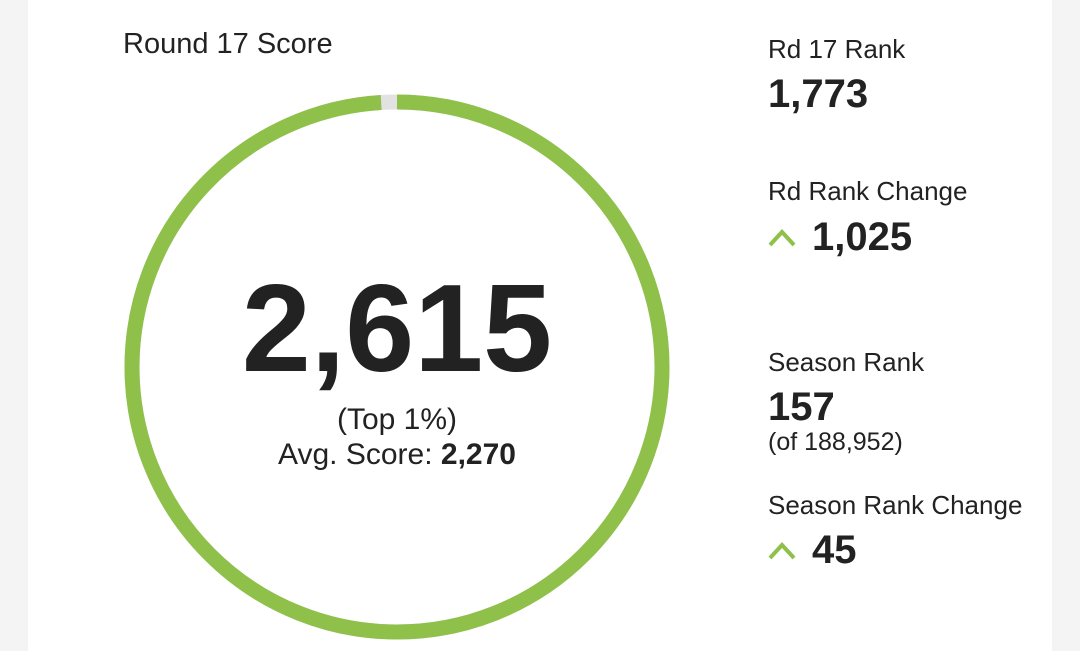  What do you see at coordinates (846, 362) in the screenshot?
I see `stat-label: Season Rank` at bounding box center [846, 362].